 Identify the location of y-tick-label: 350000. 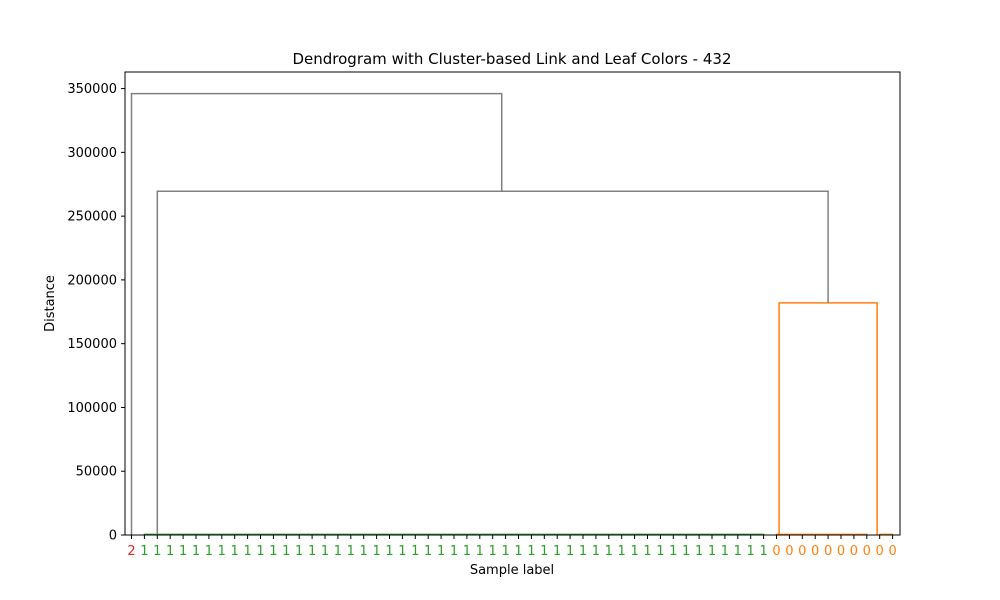
(92, 89).